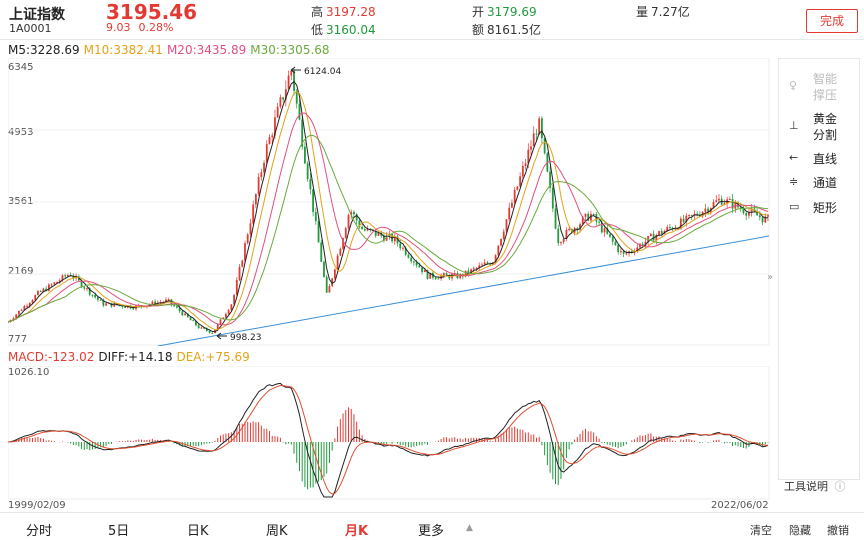 The height and width of the screenshot is (540, 864). Describe the element at coordinates (277, 531) in the screenshot. I see `tab-weekly-k: 周K` at that location.